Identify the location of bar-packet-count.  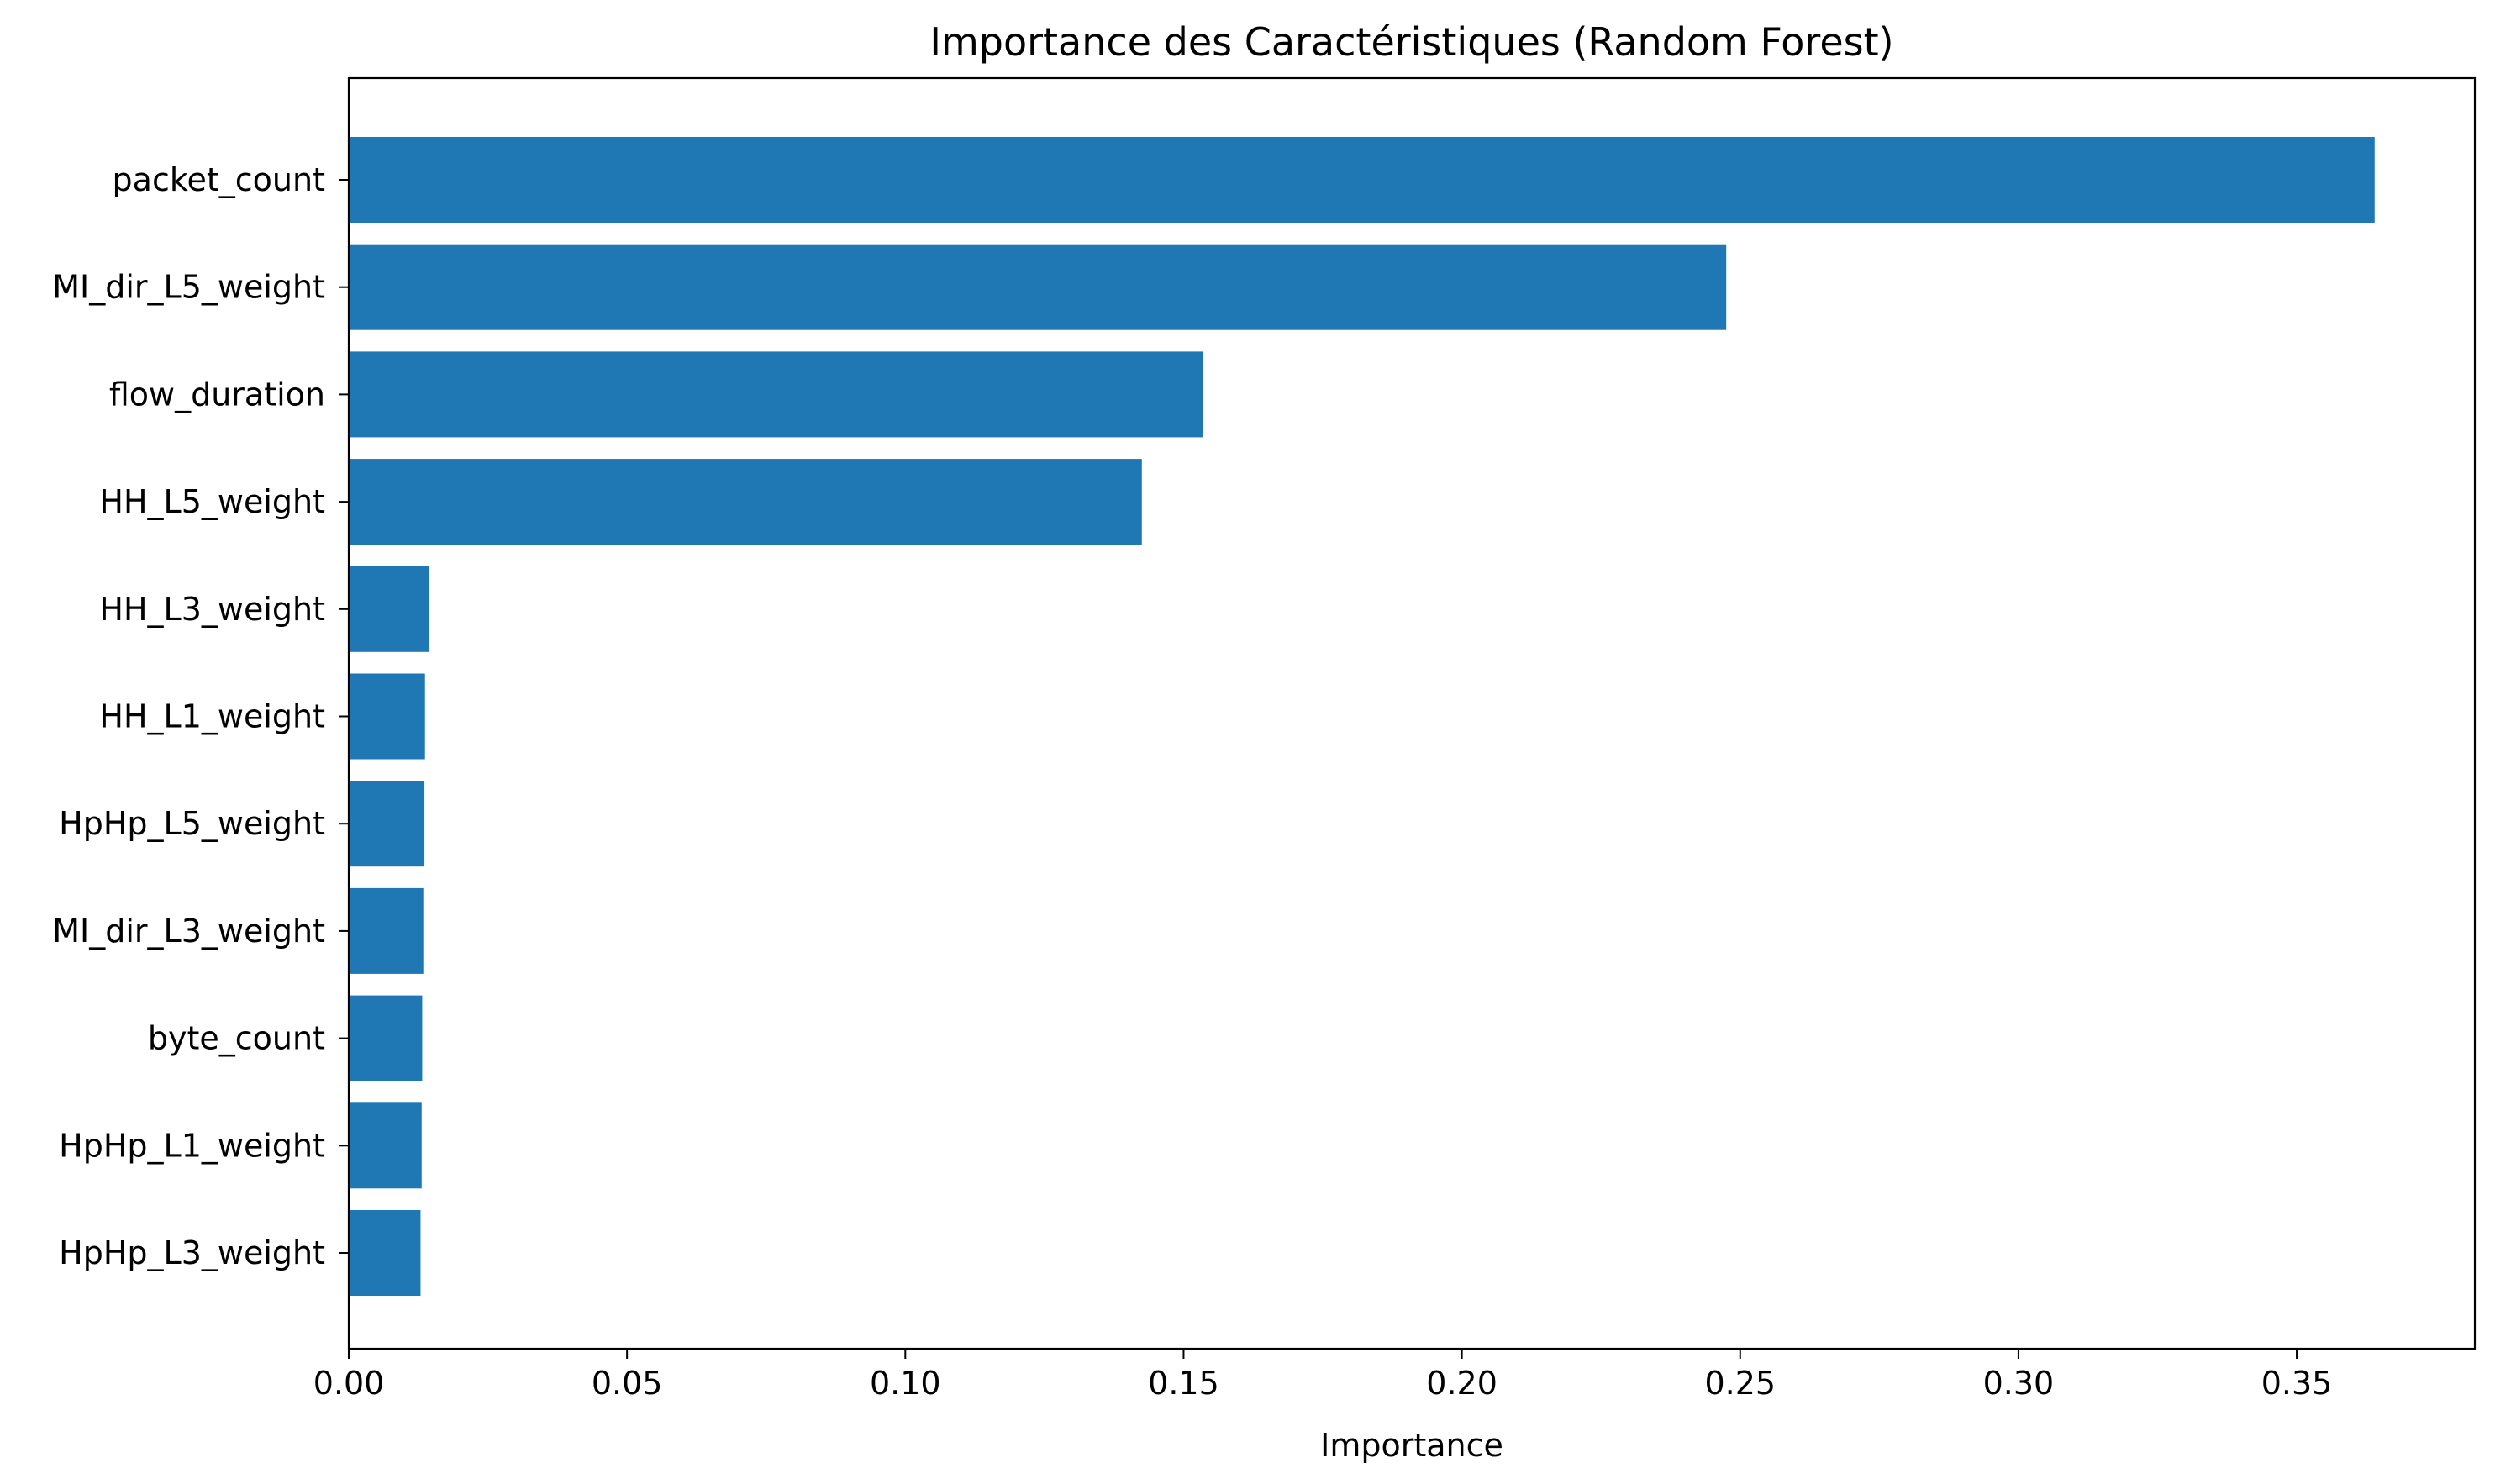
(1362, 180).